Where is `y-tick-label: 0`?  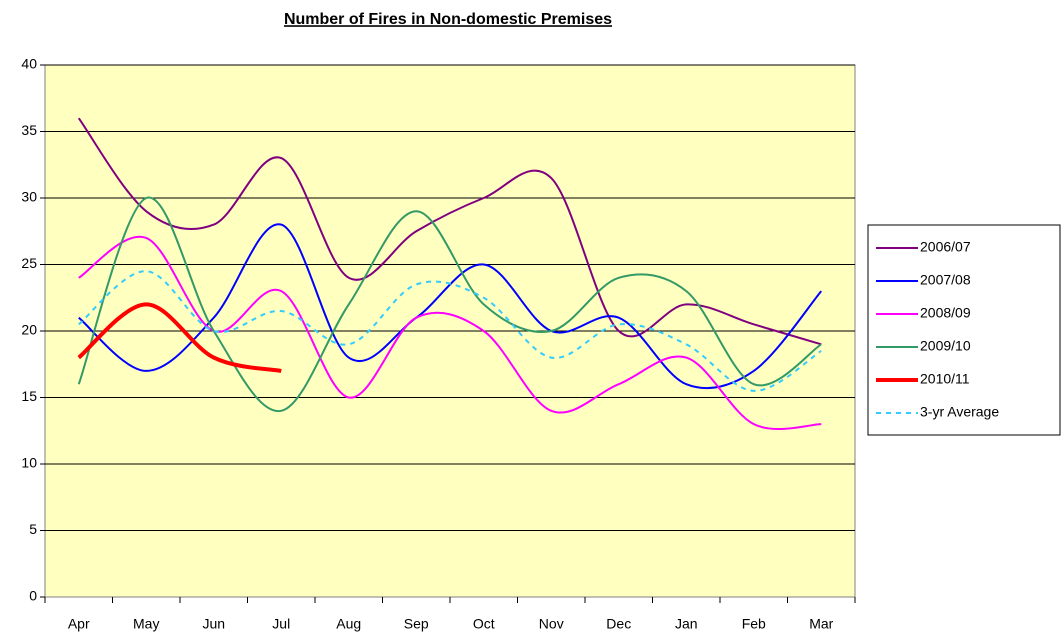
y-tick-label: 0 is located at coordinates (33, 596).